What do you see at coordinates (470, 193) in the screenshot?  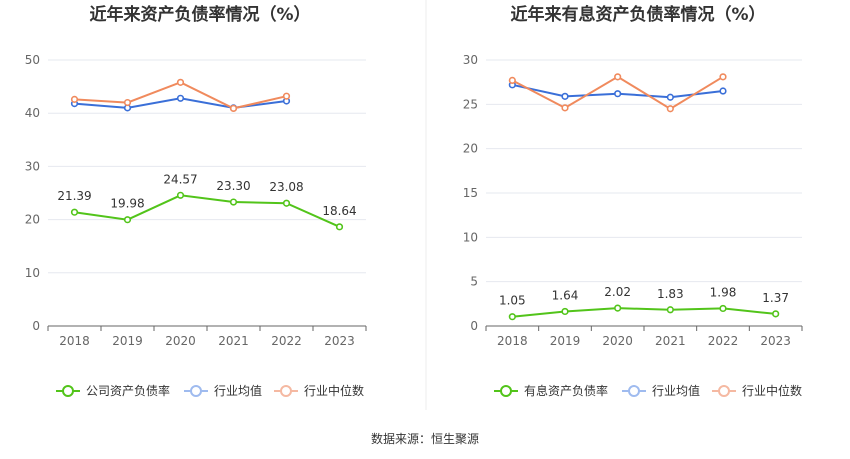 I see `y-tick-label: 15` at bounding box center [470, 193].